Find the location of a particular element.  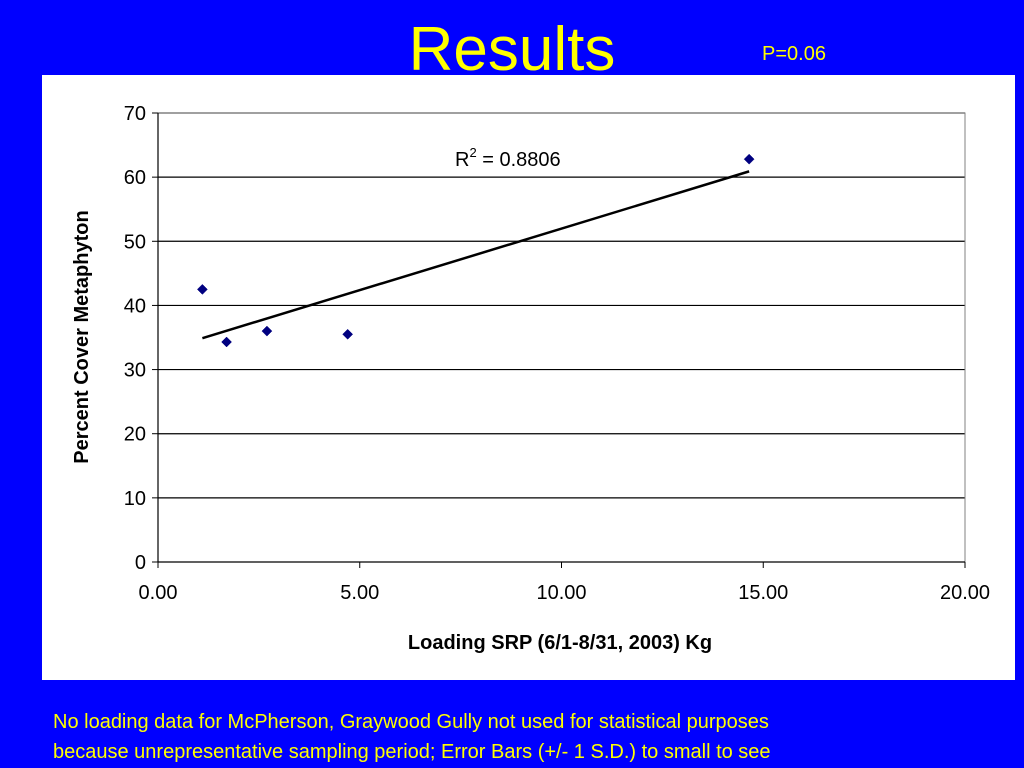

r-squared-superscript: 2 is located at coordinates (472, 152).